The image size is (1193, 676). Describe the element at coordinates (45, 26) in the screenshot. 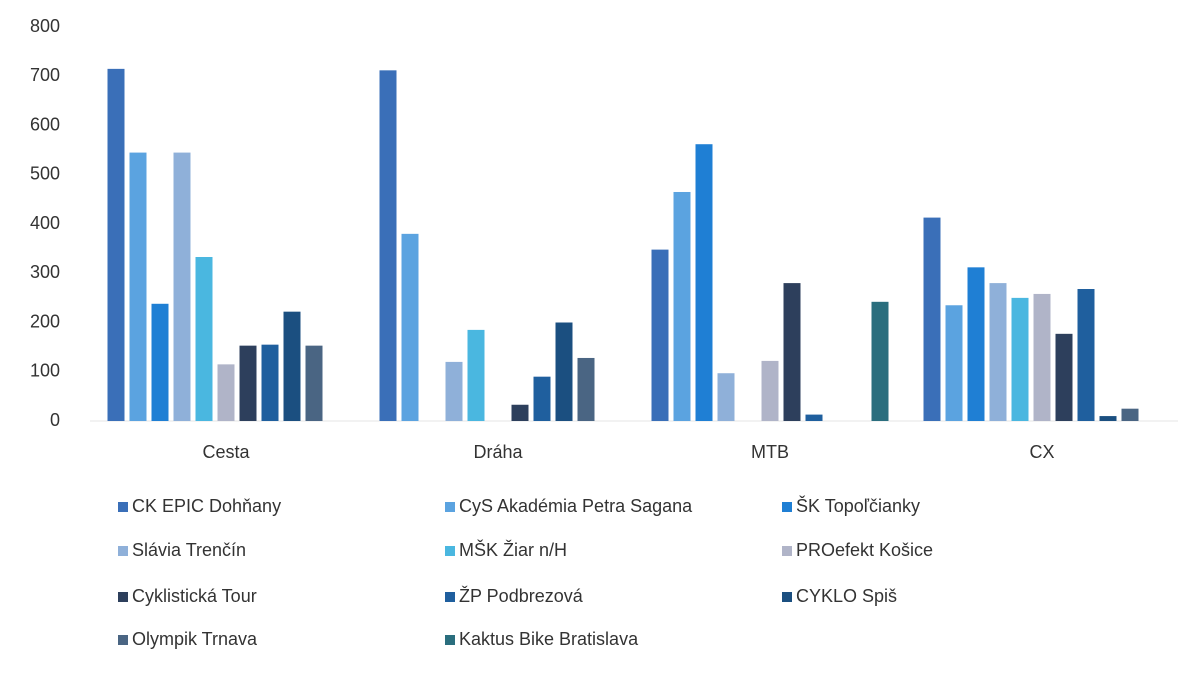

I see `y-tick-label: 800` at that location.